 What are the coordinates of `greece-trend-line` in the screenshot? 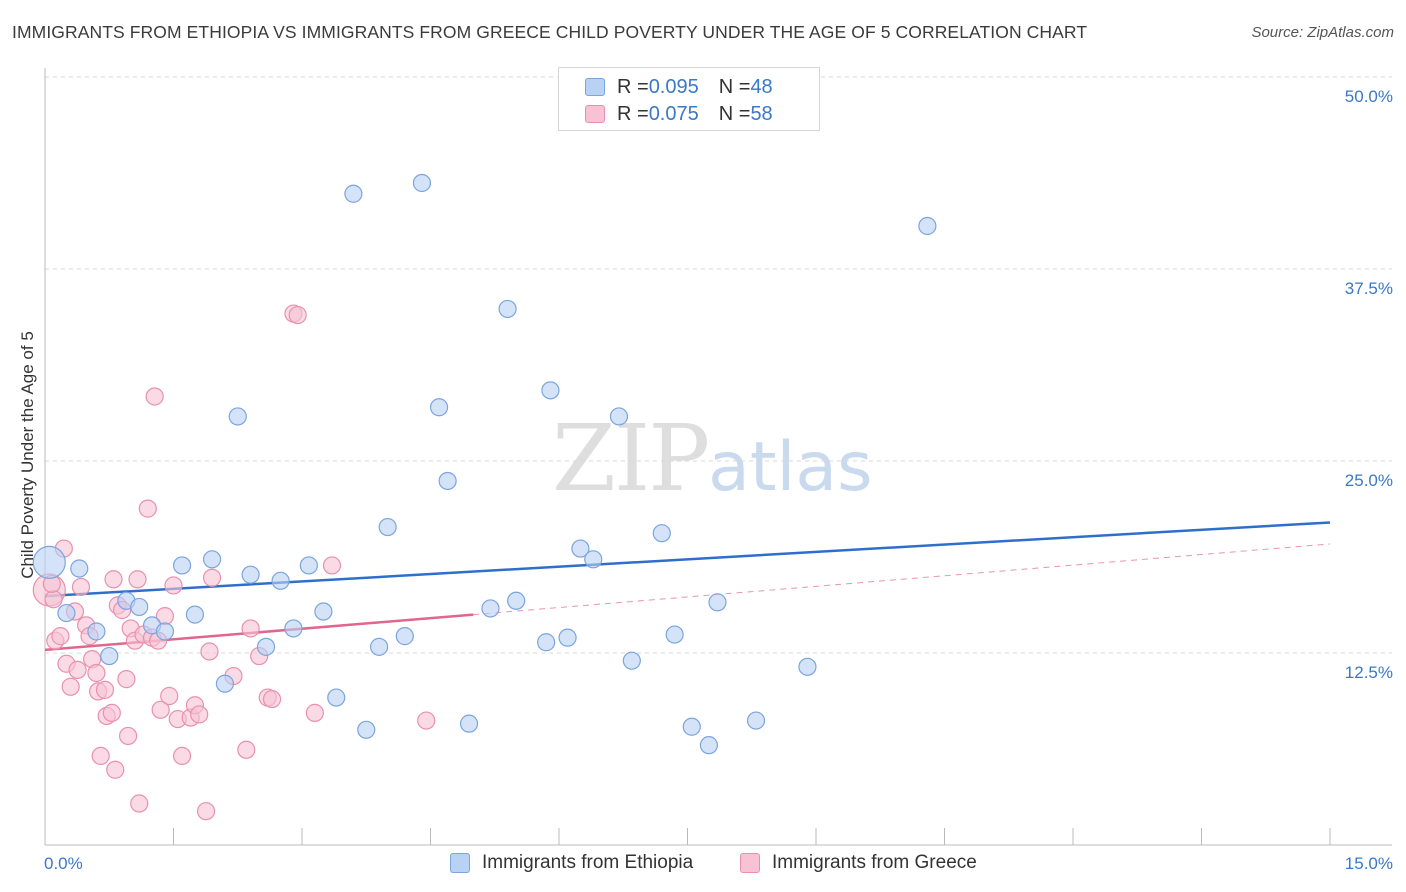 It's located at (259, 632).